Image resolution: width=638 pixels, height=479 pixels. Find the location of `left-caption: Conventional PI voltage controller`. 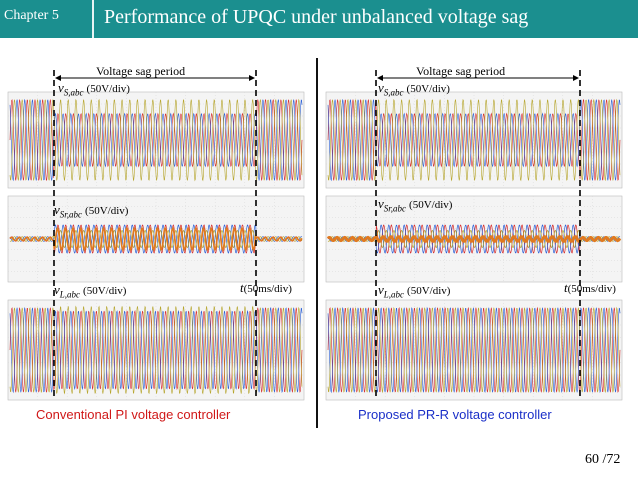

left-caption: Conventional PI voltage controller is located at coordinates (133, 414).